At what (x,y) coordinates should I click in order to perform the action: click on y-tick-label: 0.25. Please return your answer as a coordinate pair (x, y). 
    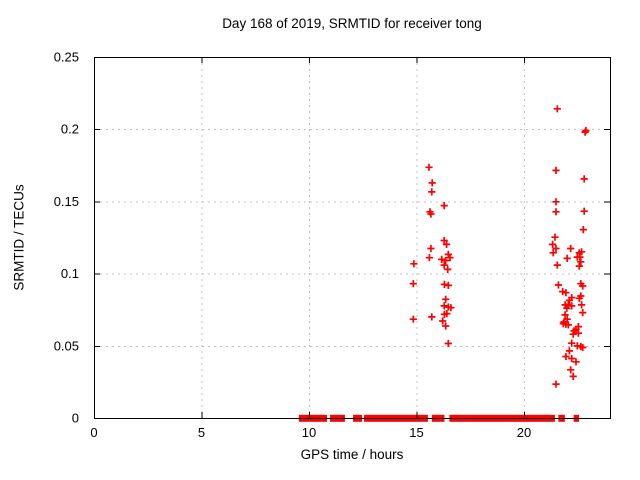
    Looking at the image, I should click on (66, 57).